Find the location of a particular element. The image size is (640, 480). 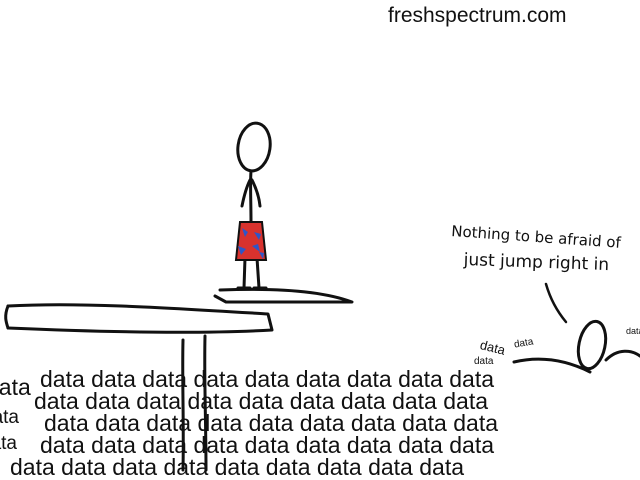

upper-diving-board is located at coordinates (283, 295).